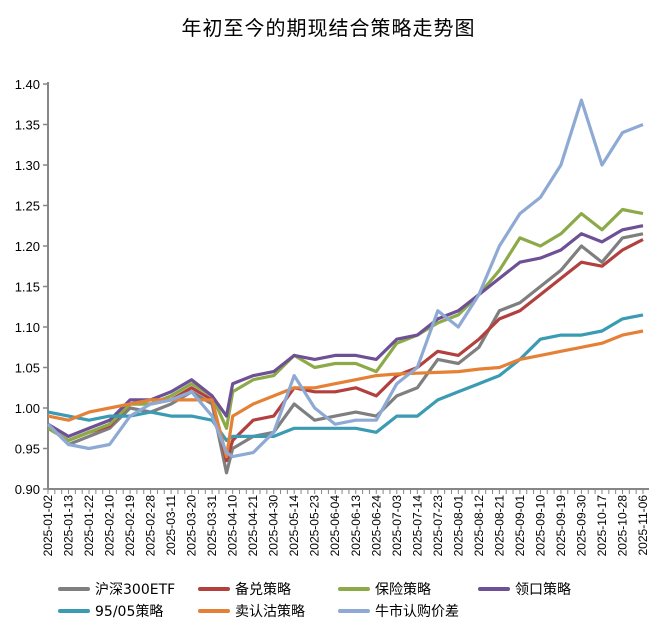 This screenshot has height=624, width=657. I want to click on legend-item: 卖认沽策略, so click(251, 611).